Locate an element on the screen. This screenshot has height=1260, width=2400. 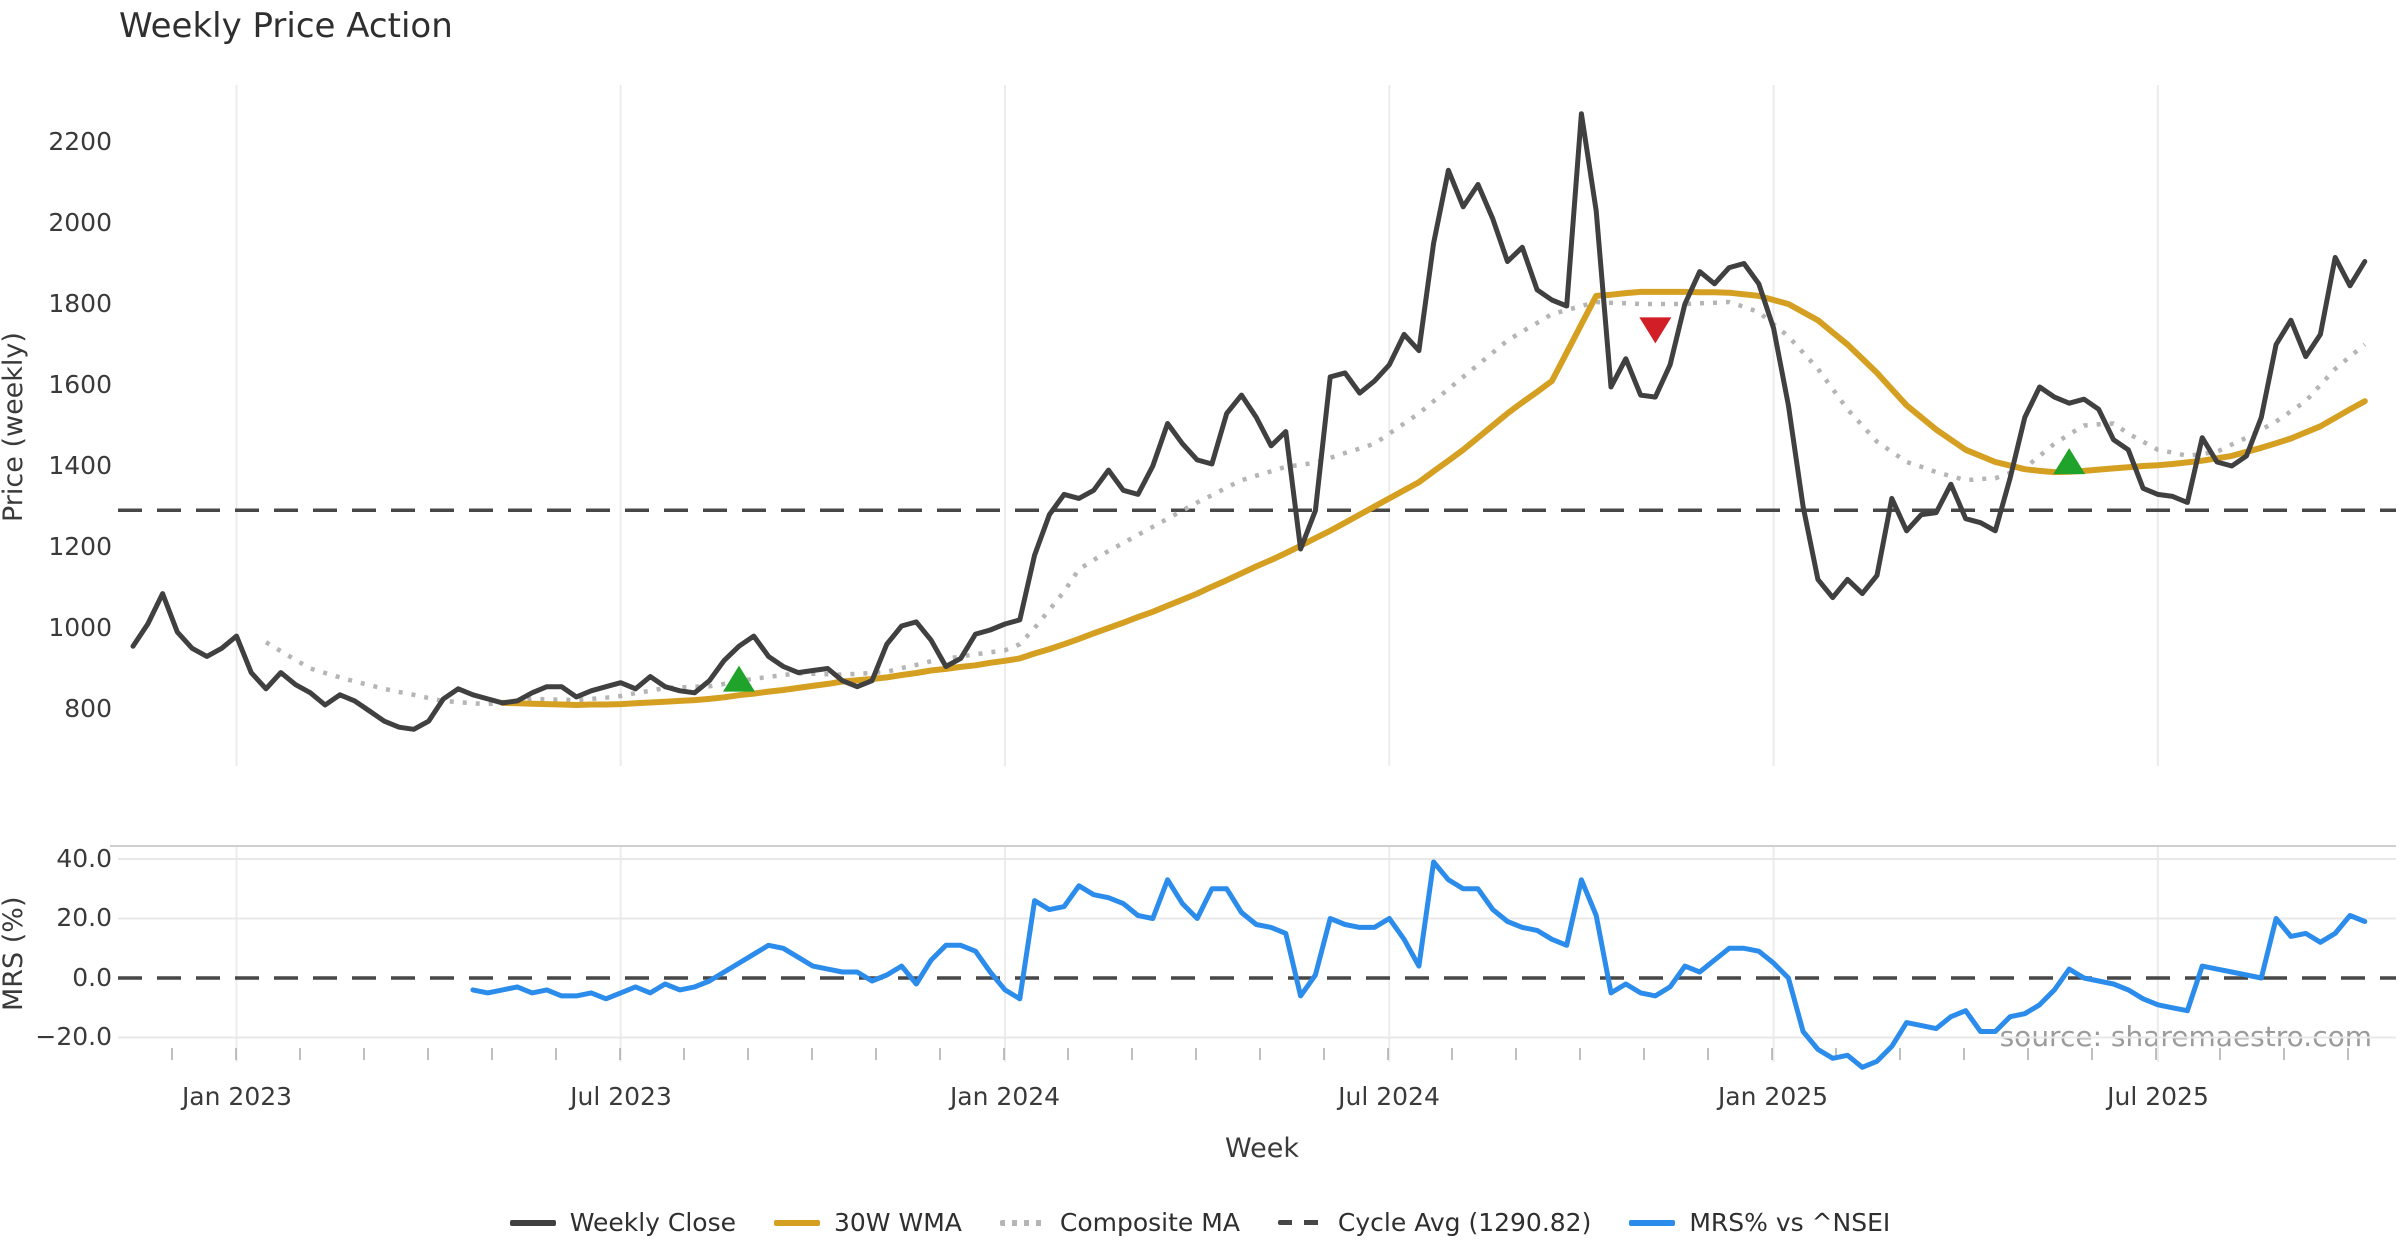
legend-item-weekly-close: Weekly Close is located at coordinates (622, 1222).